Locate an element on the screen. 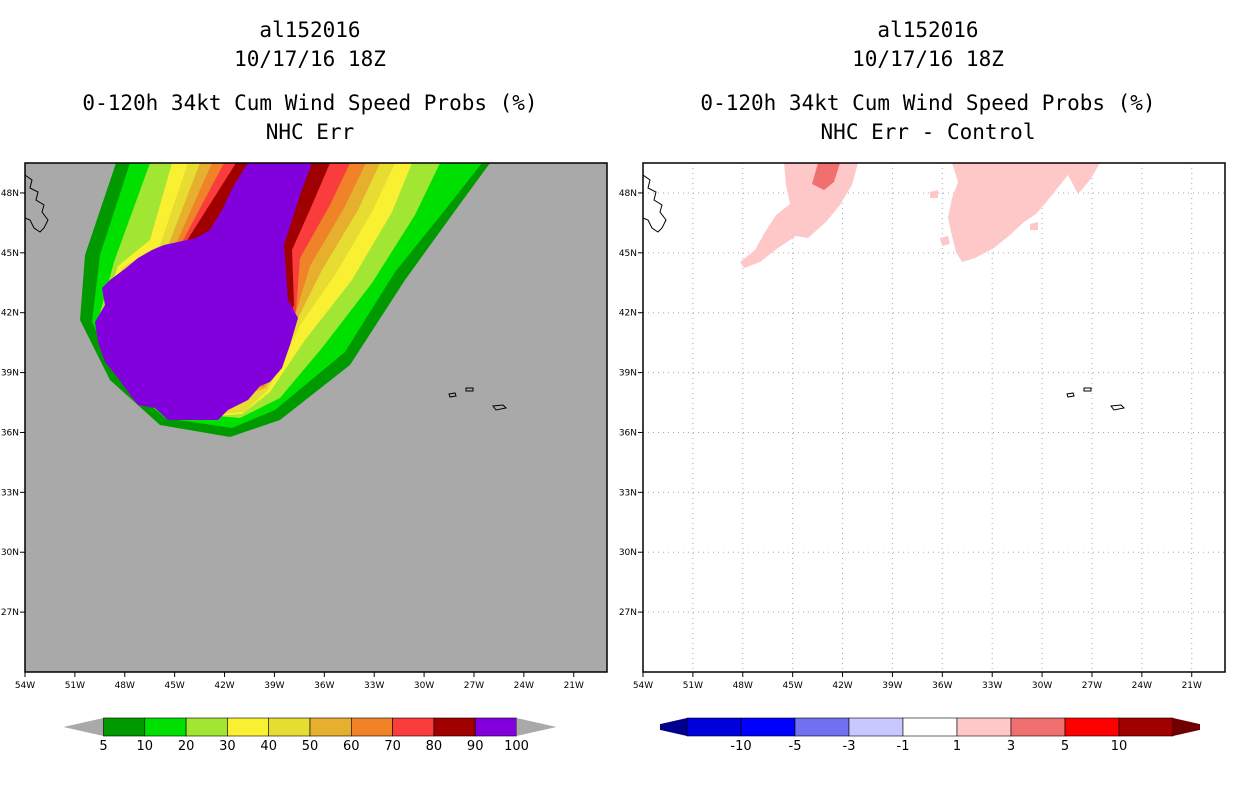 The height and width of the screenshot is (800, 1236). x-tick-label: 24W is located at coordinates (1142, 686).